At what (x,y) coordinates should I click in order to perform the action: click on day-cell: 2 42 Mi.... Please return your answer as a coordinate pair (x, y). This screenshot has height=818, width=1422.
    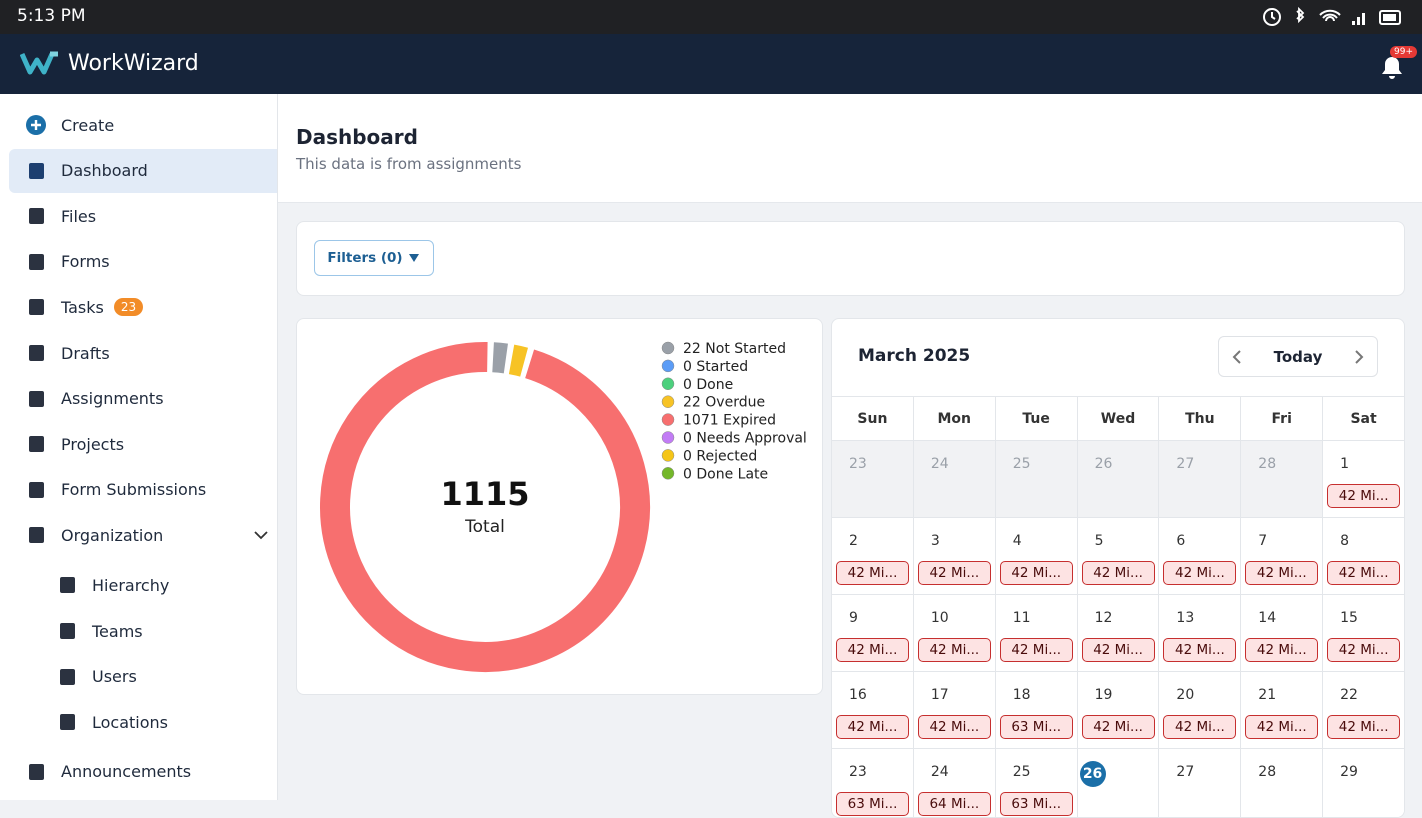
    Looking at the image, I should click on (873, 556).